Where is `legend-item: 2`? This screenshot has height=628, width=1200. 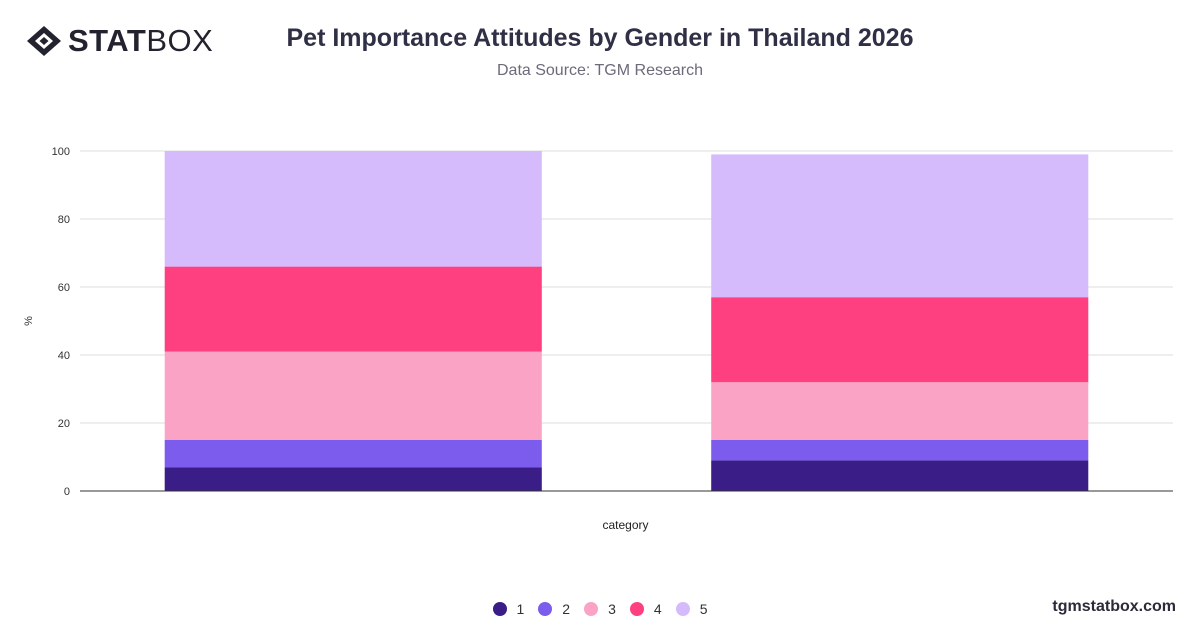 legend-item: 2 is located at coordinates (554, 609).